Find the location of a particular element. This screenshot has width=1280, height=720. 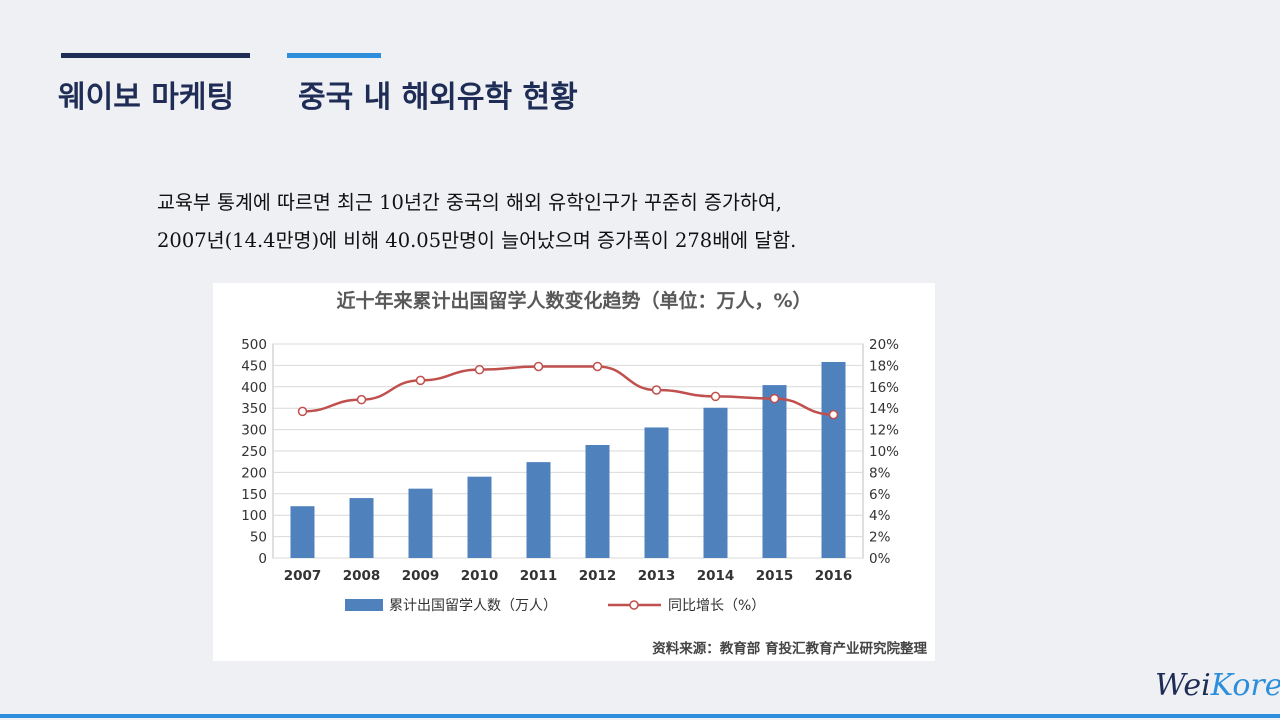

x-tick-label: 2008 is located at coordinates (362, 576).